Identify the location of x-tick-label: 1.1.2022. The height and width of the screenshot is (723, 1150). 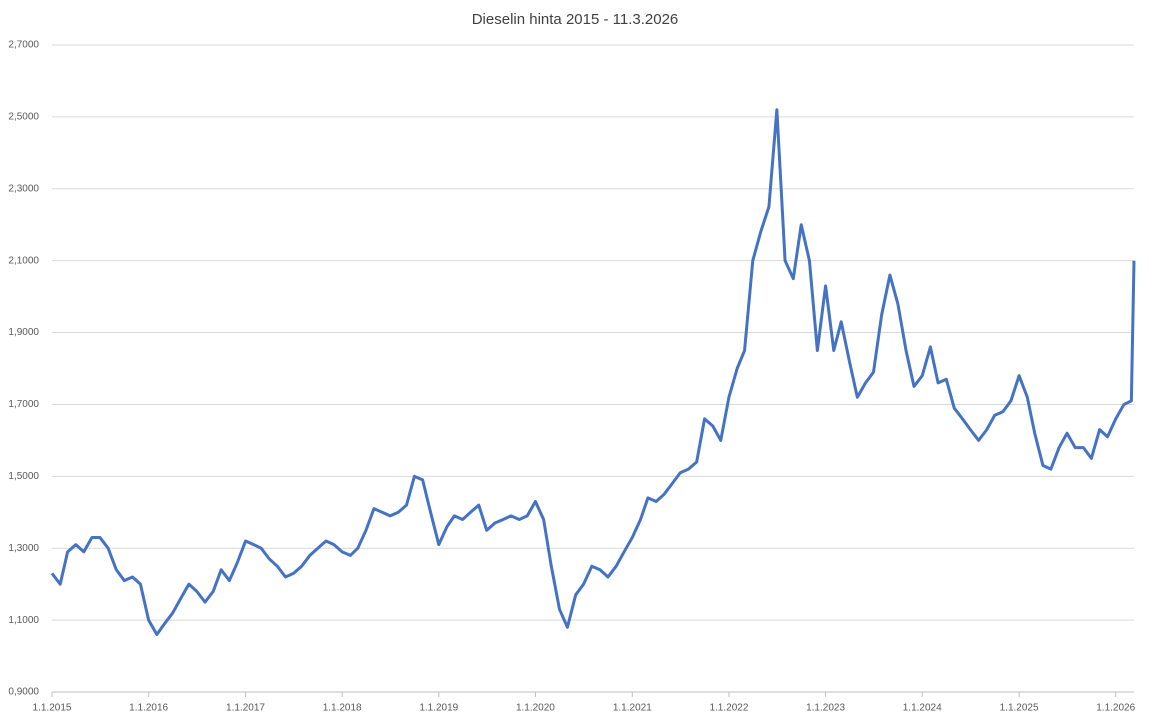
(728, 708).